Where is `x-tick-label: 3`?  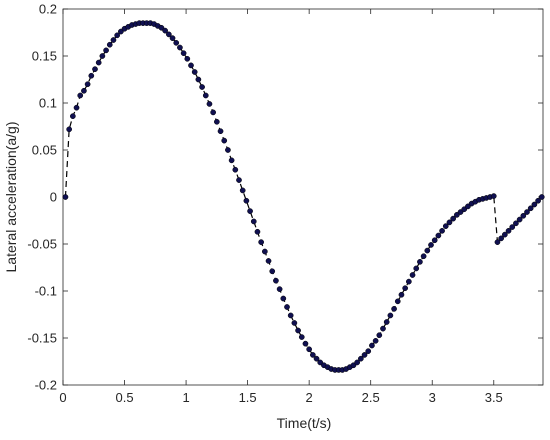
x-tick-label: 3 is located at coordinates (432, 397).